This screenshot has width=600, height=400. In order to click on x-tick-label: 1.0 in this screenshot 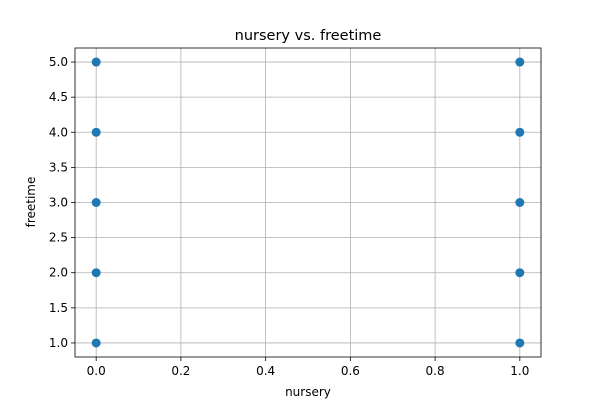, I will do `click(519, 371)`.